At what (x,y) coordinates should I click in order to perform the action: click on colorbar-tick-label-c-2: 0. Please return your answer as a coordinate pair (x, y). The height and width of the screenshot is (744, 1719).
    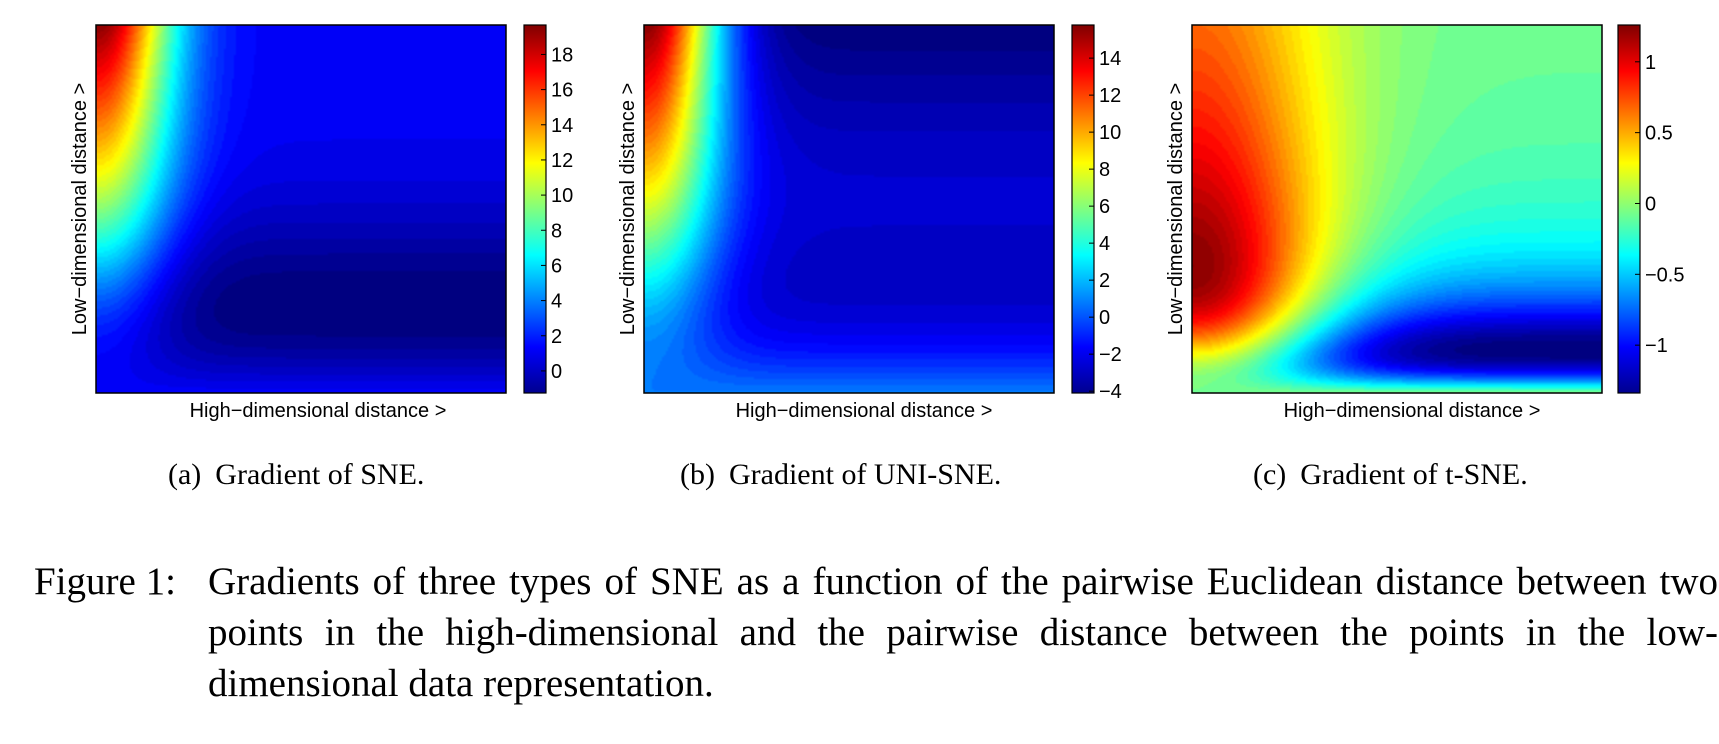
    Looking at the image, I should click on (1650, 204).